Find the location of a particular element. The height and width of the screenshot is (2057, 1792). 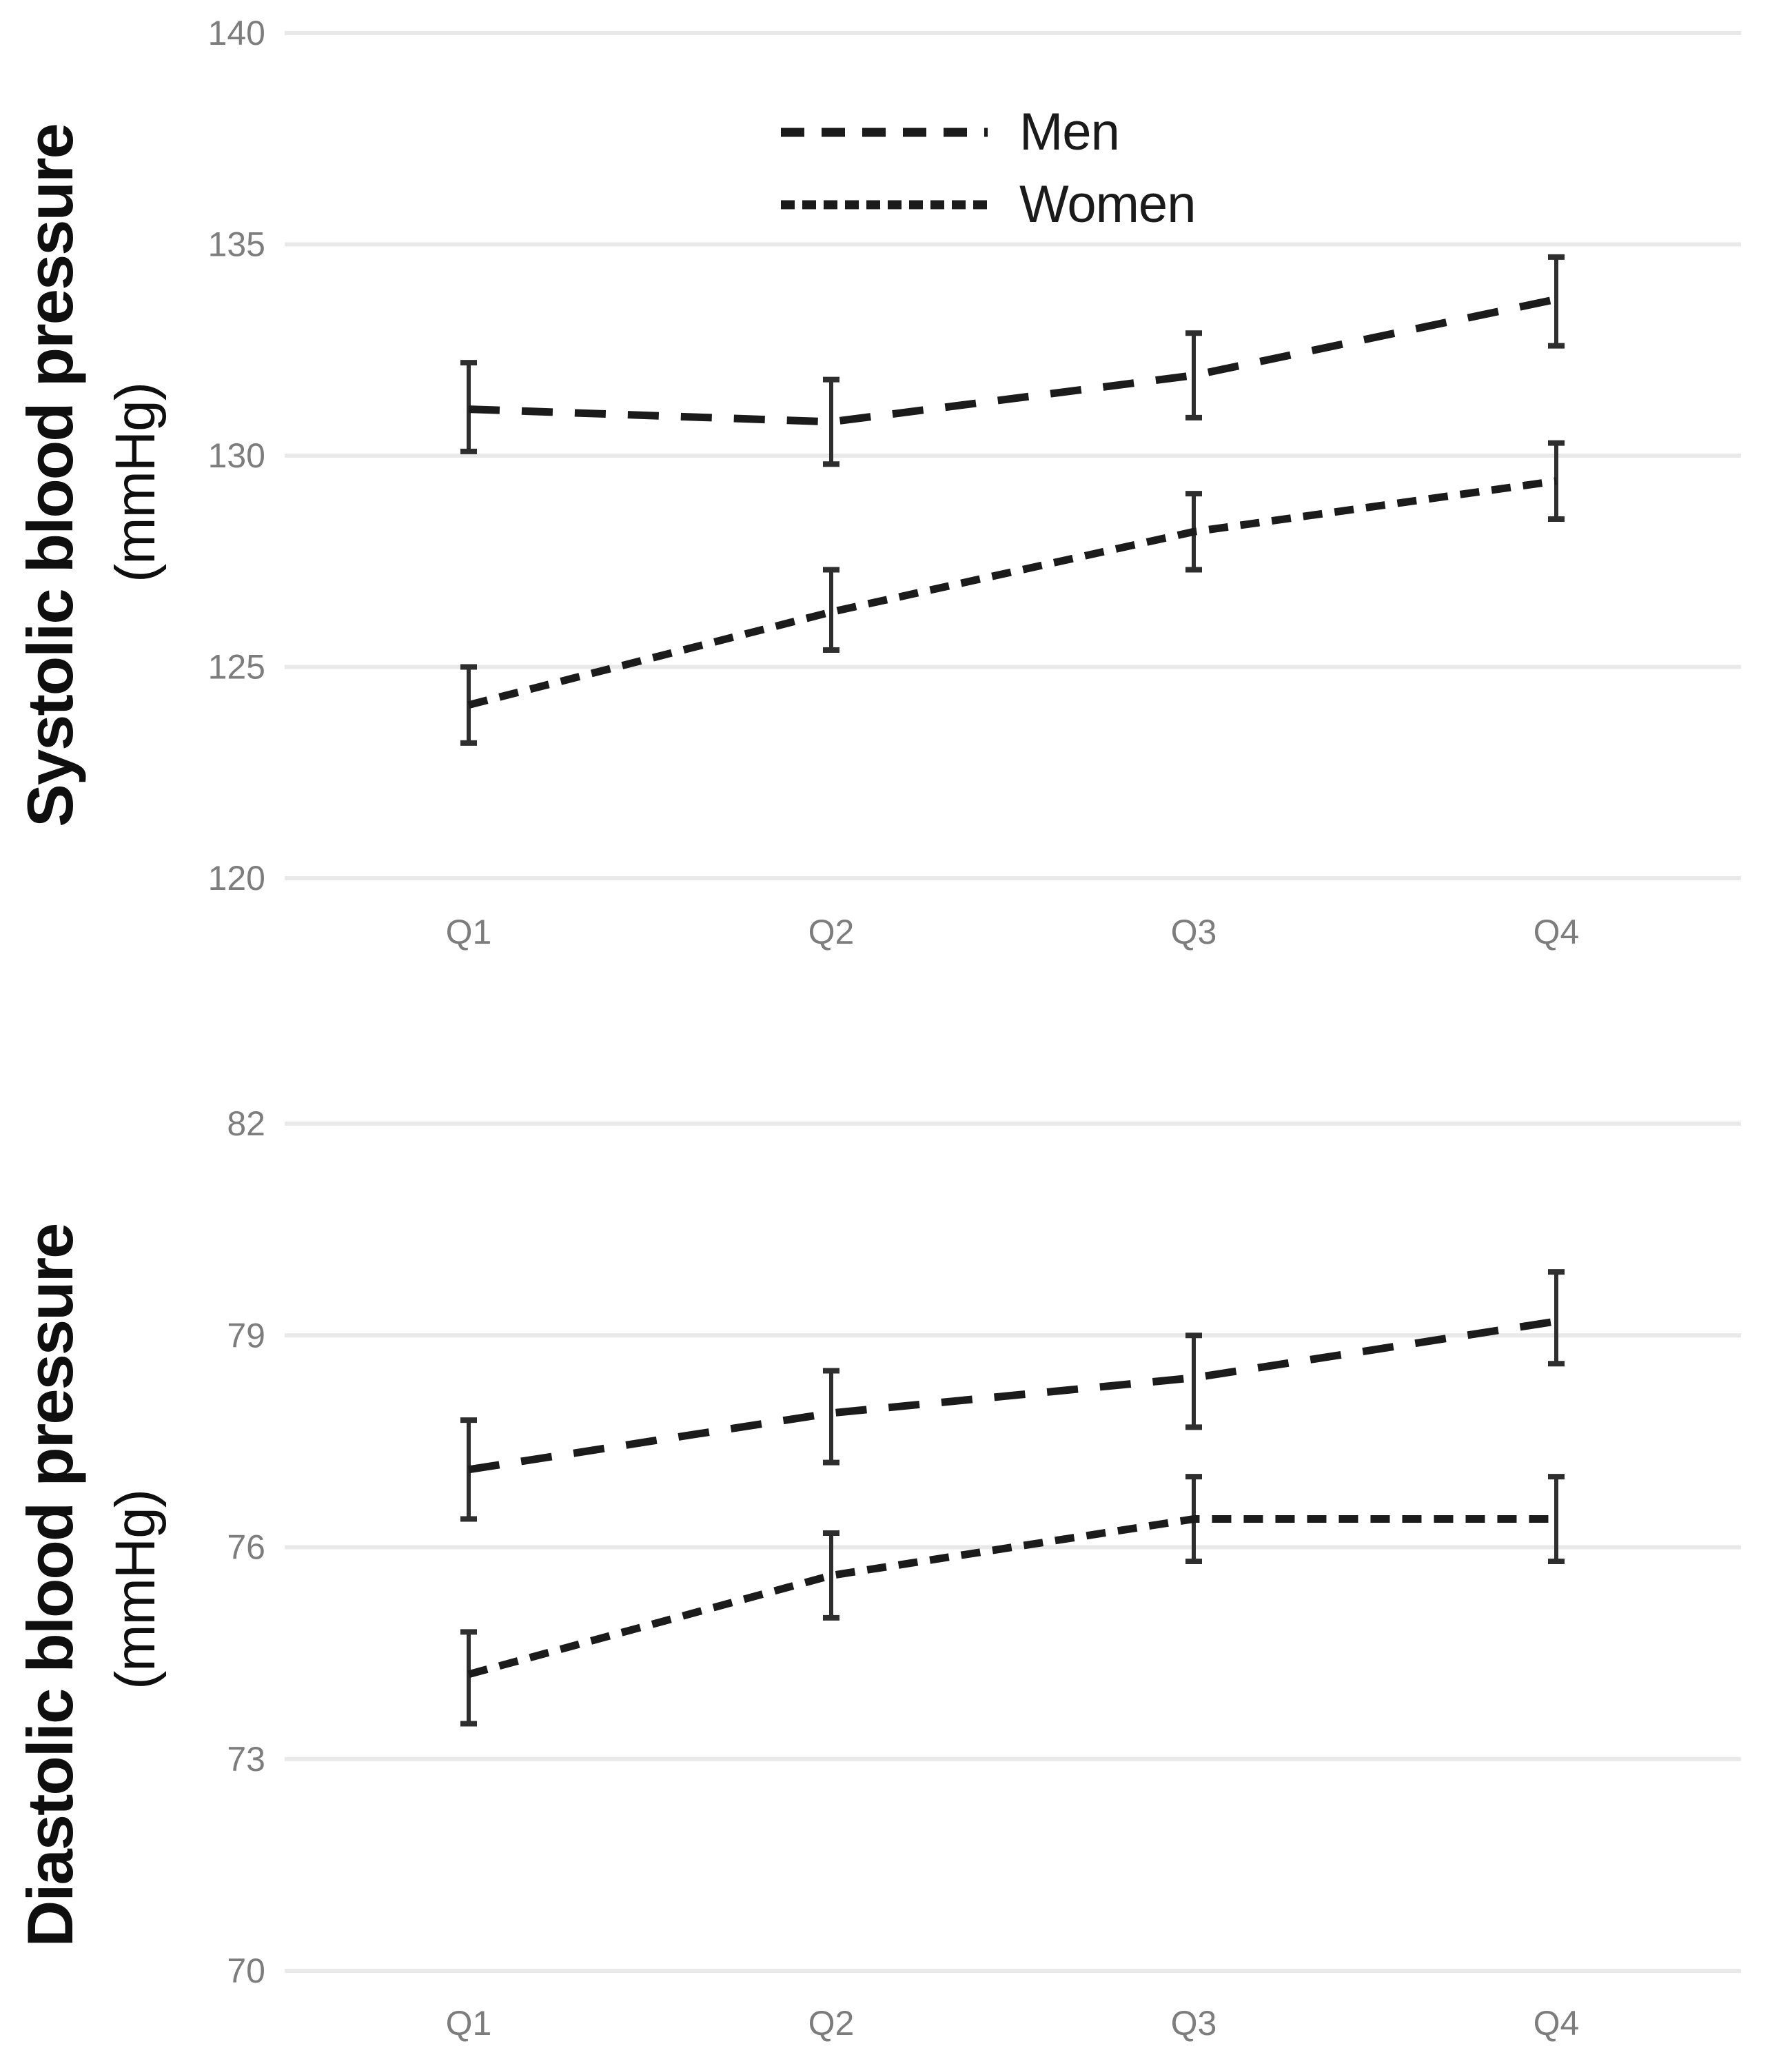

y-tick-label: 70 is located at coordinates (246, 1971).